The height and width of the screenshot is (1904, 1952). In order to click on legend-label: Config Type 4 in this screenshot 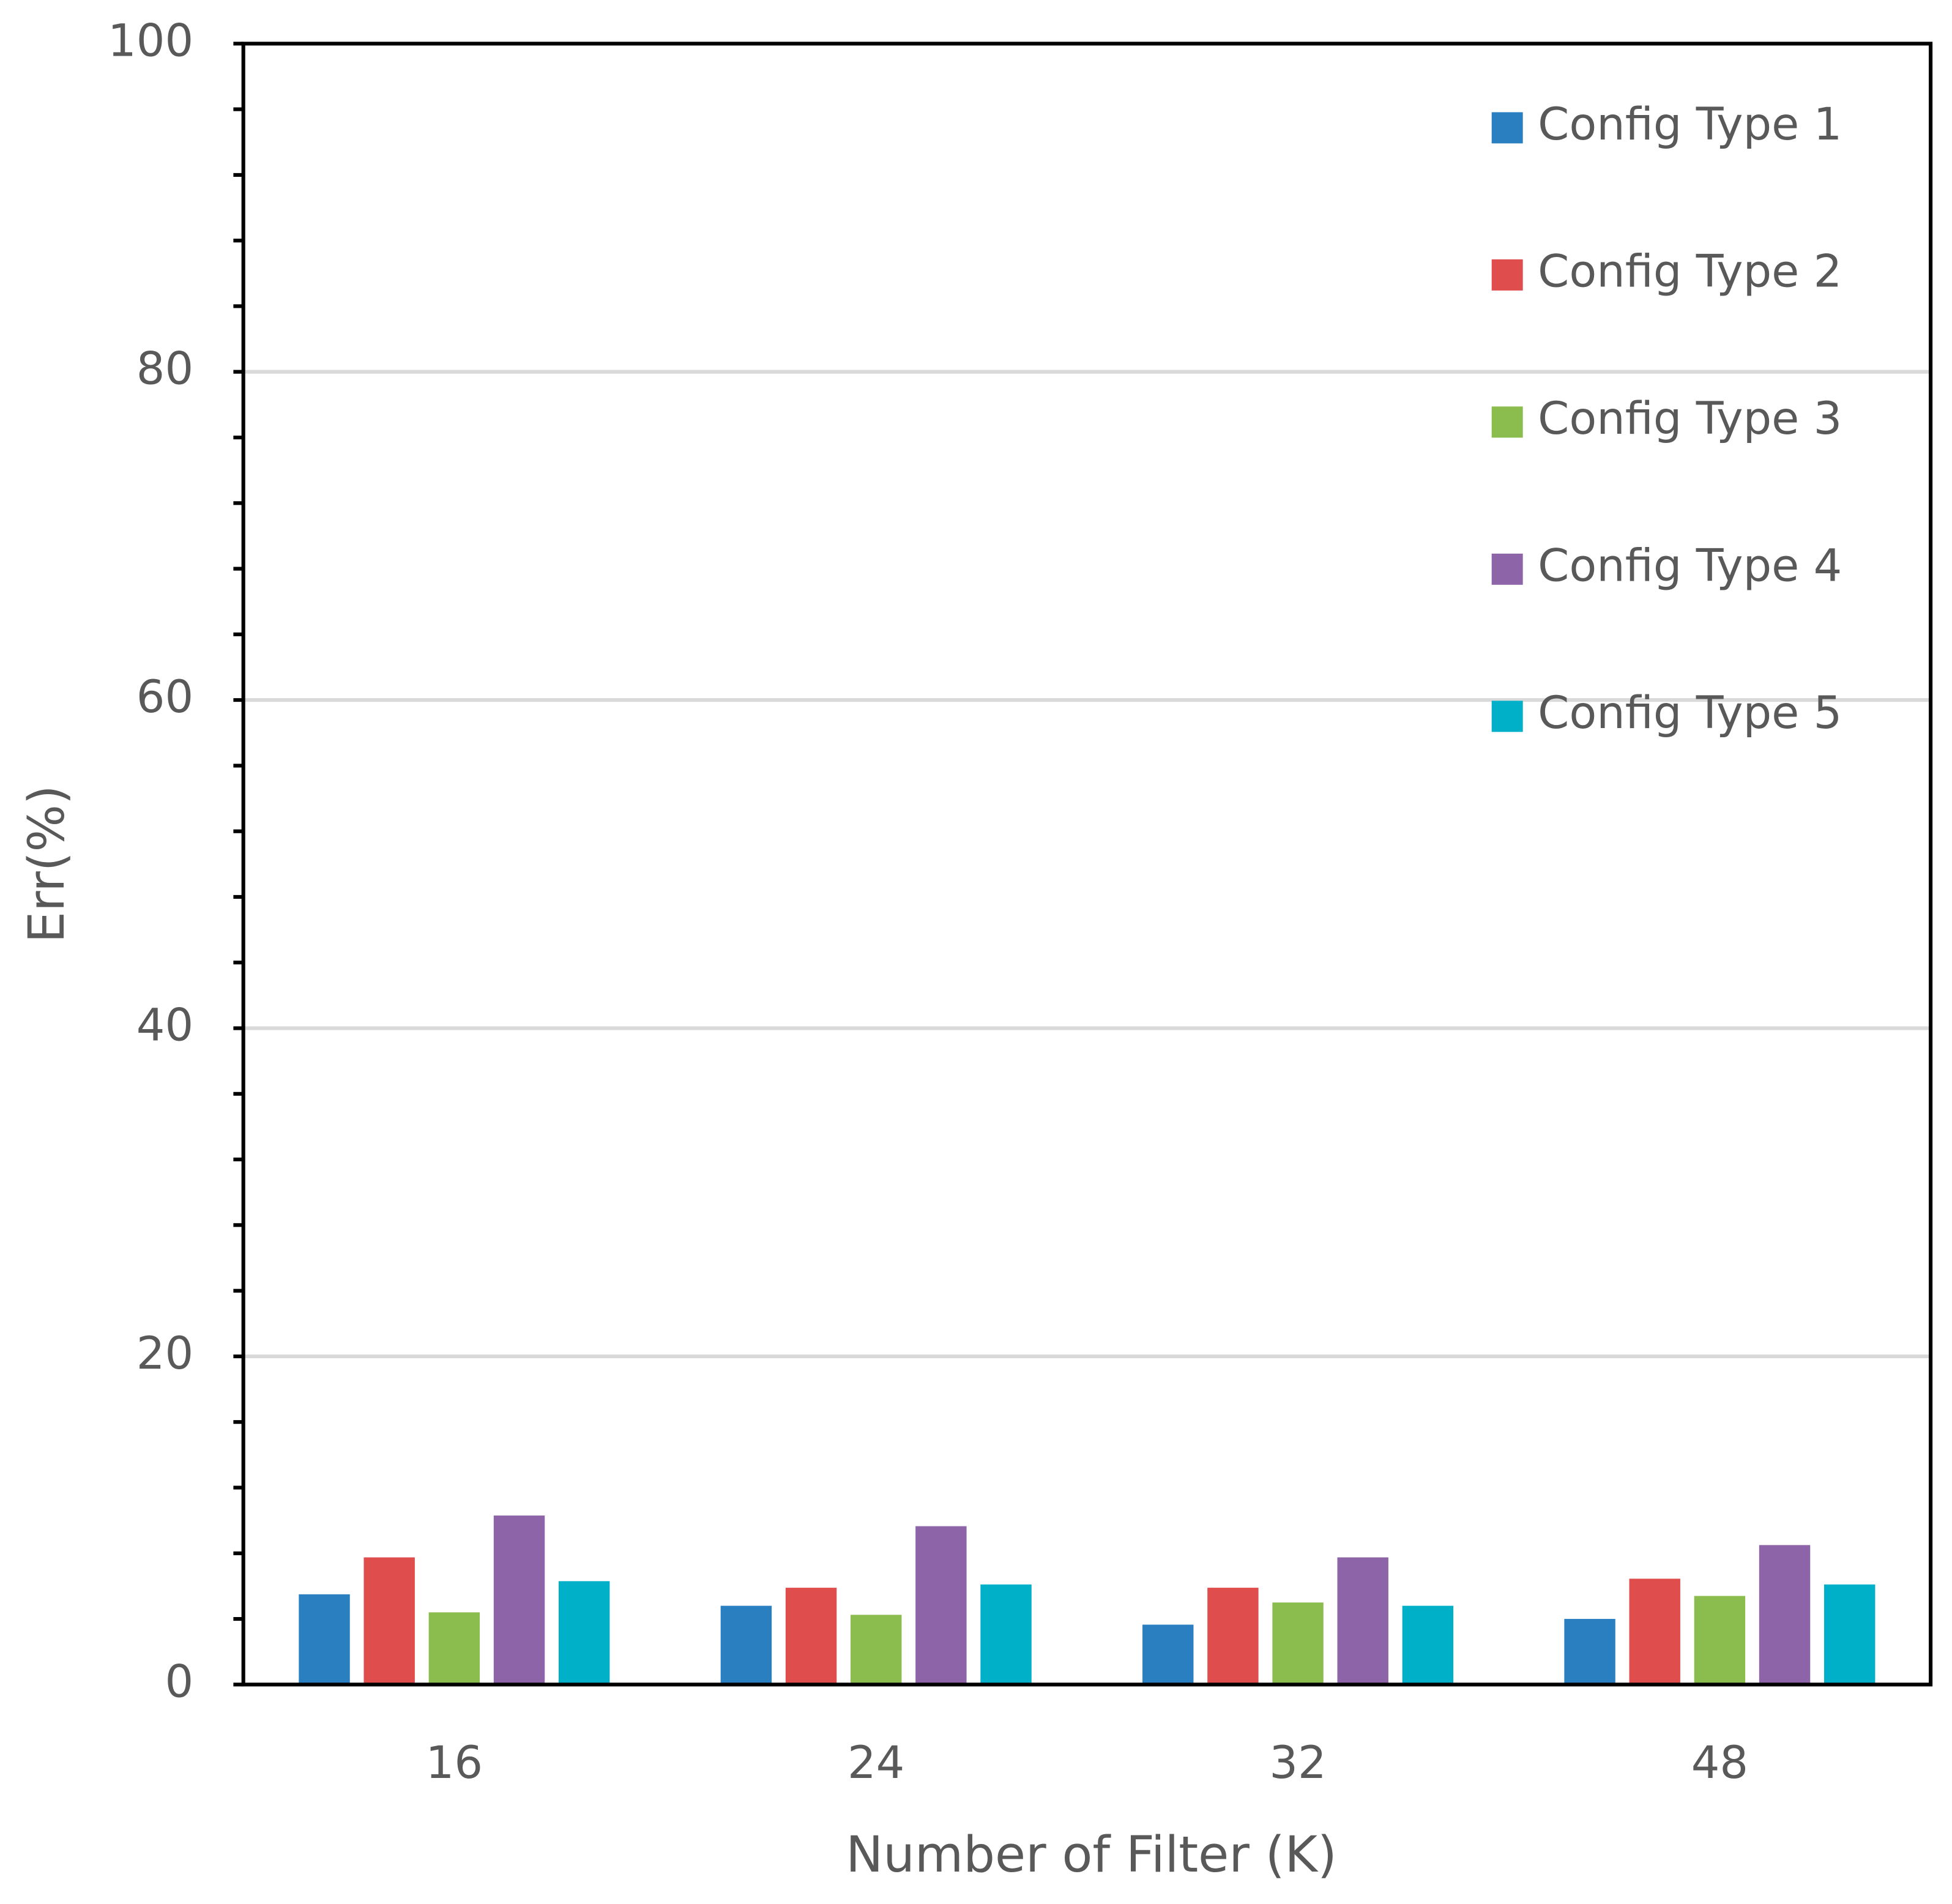, I will do `click(1690, 566)`.